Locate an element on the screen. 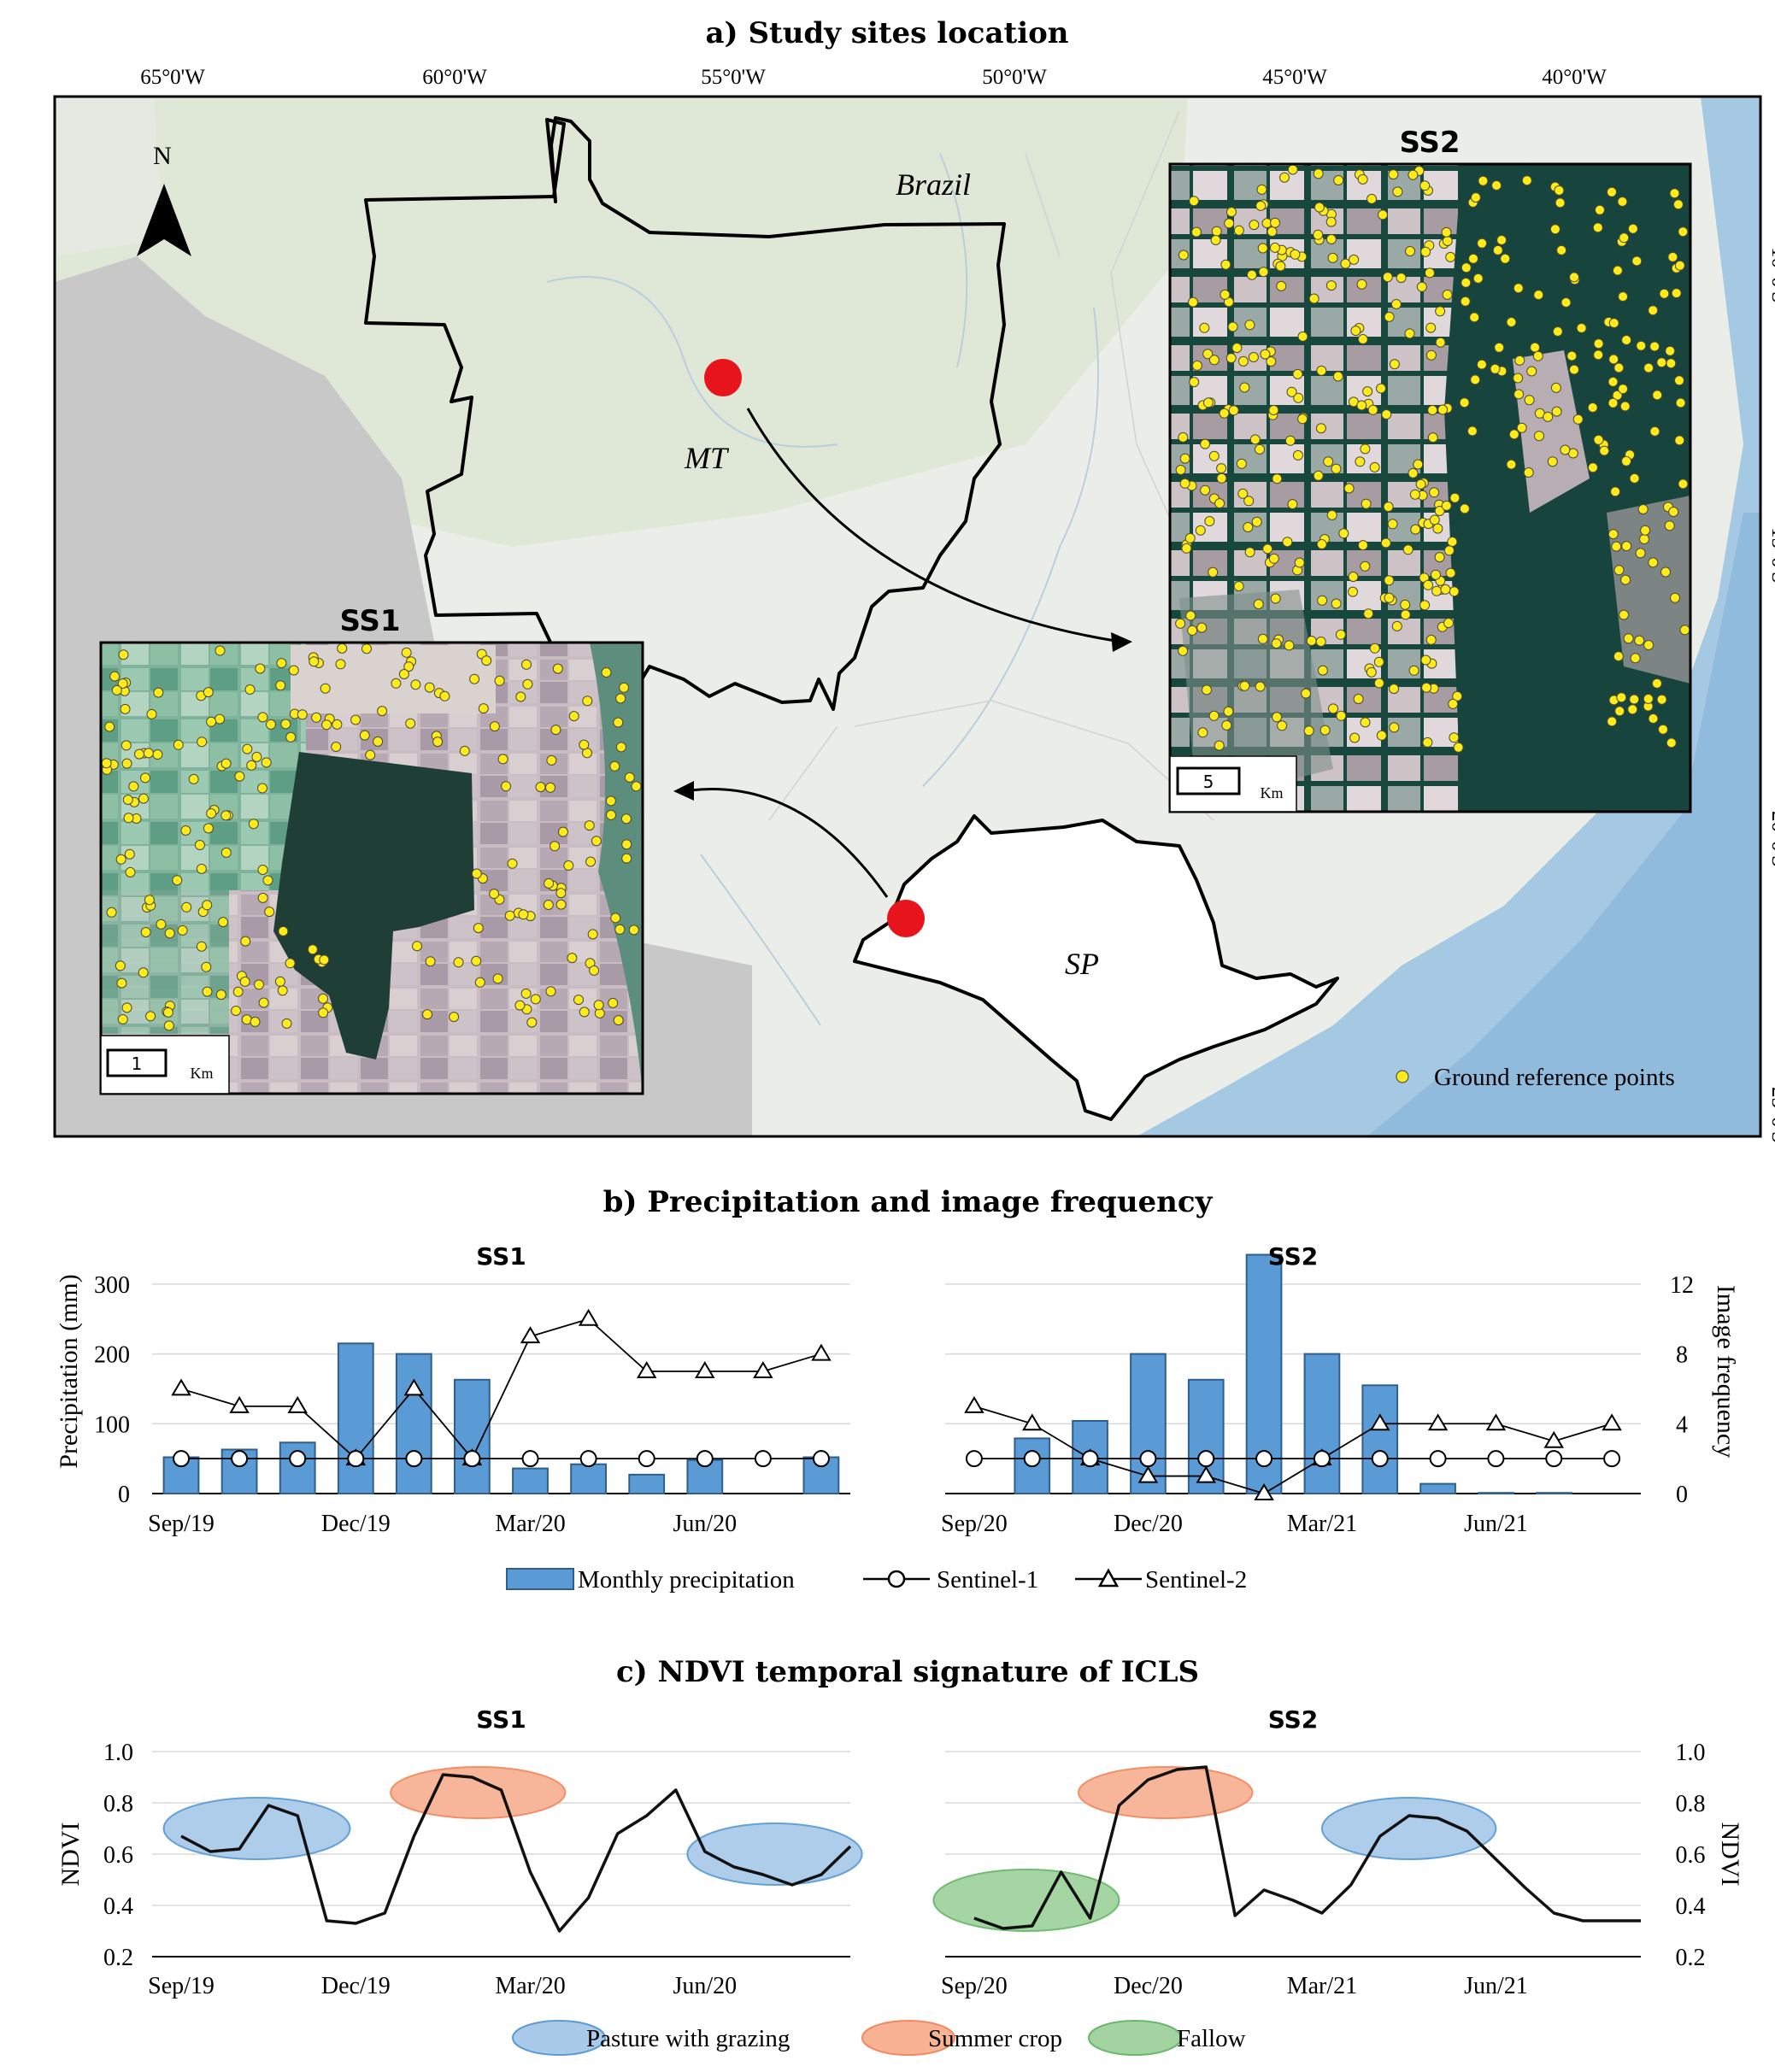 The image size is (1775, 2072). y-tick-label: 0.6 is located at coordinates (118, 1856).